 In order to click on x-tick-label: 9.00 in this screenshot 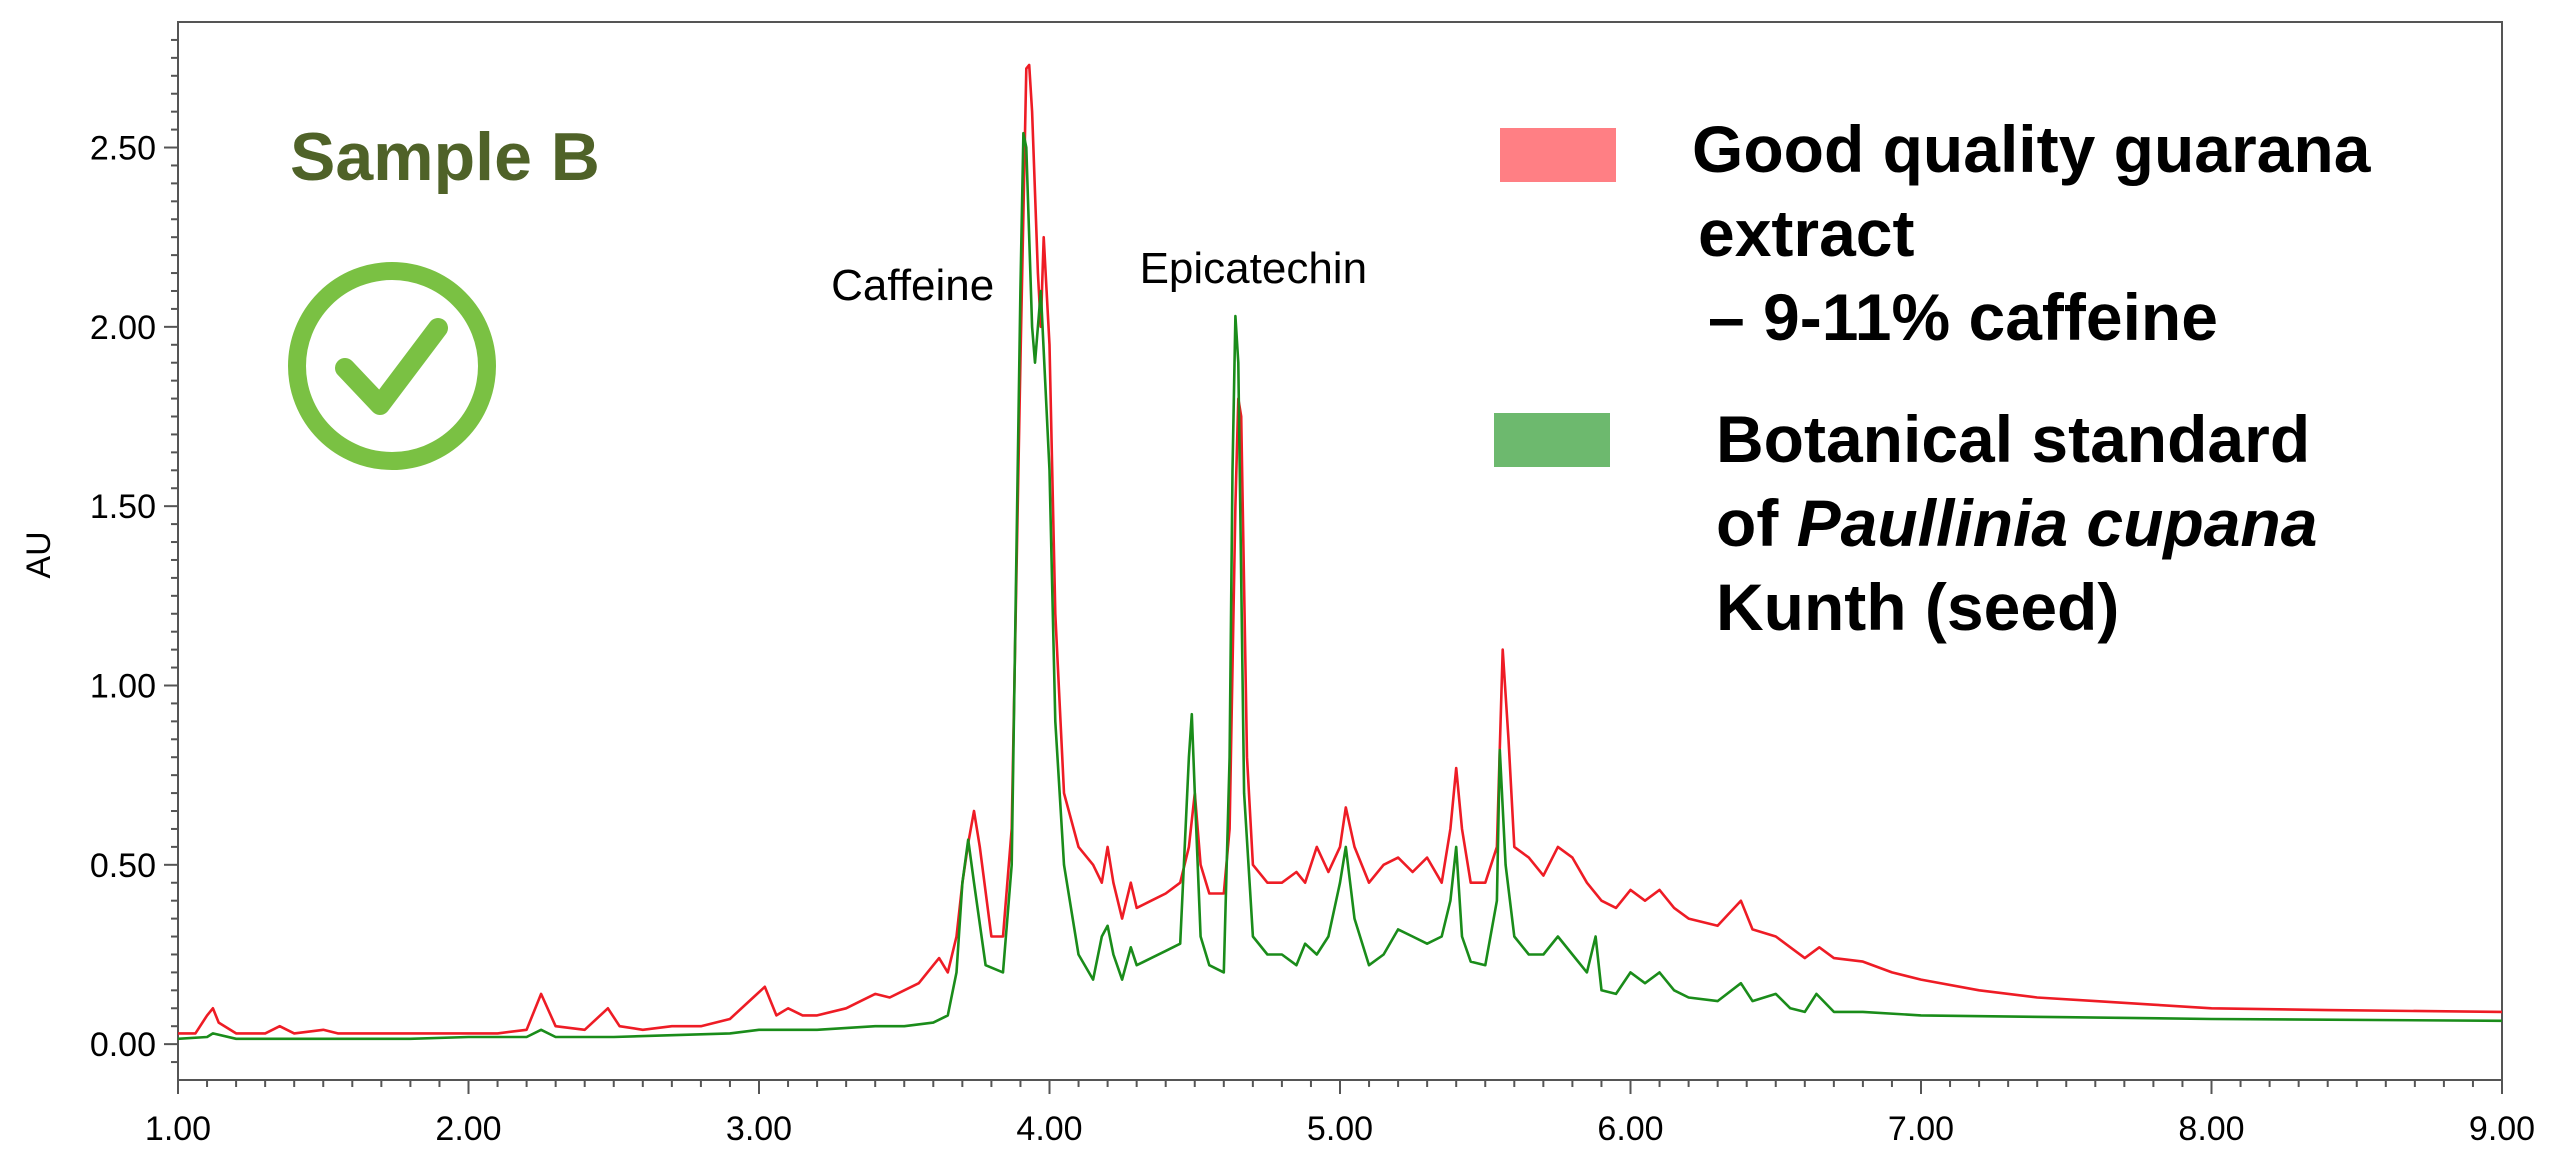, I will do `click(2502, 1129)`.